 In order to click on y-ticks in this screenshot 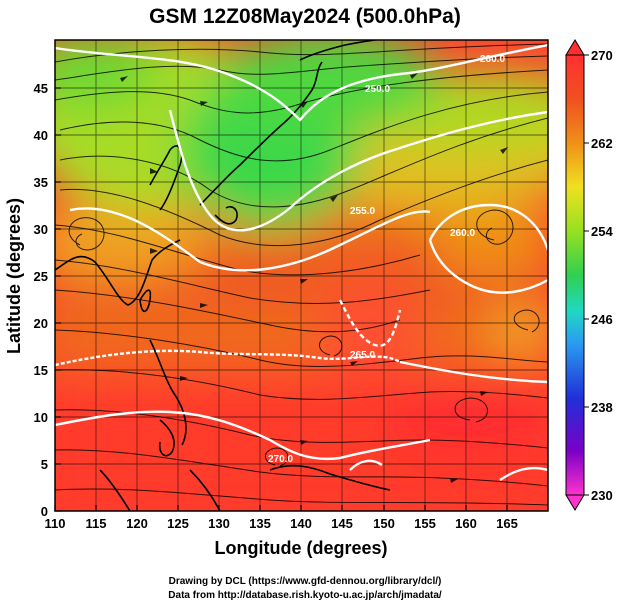, I will do `click(58, 299)`.